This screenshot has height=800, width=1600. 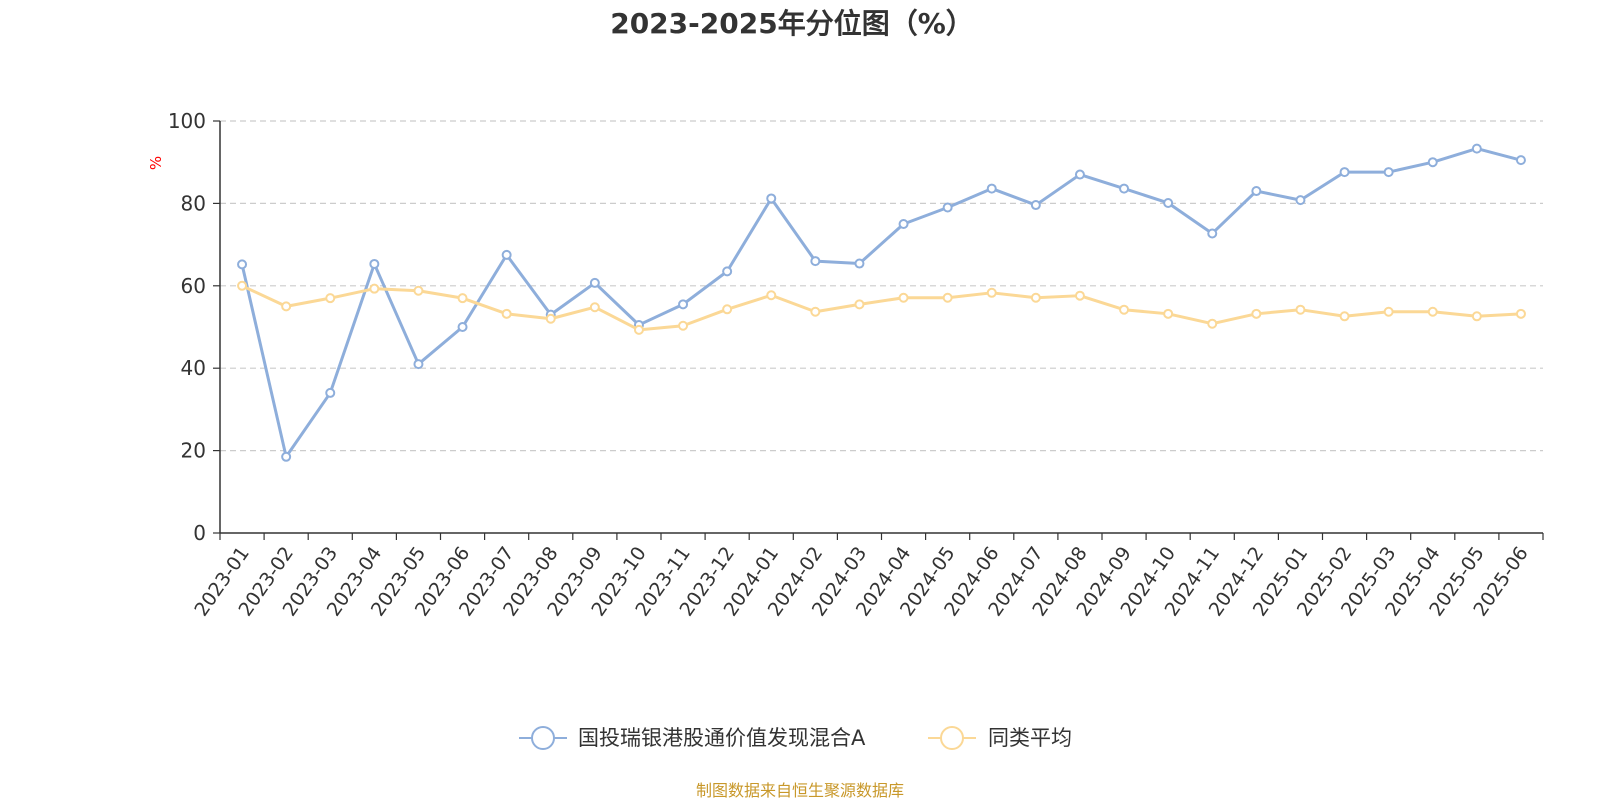 What do you see at coordinates (193, 451) in the screenshot?
I see `y-tick-label: 20` at bounding box center [193, 451].